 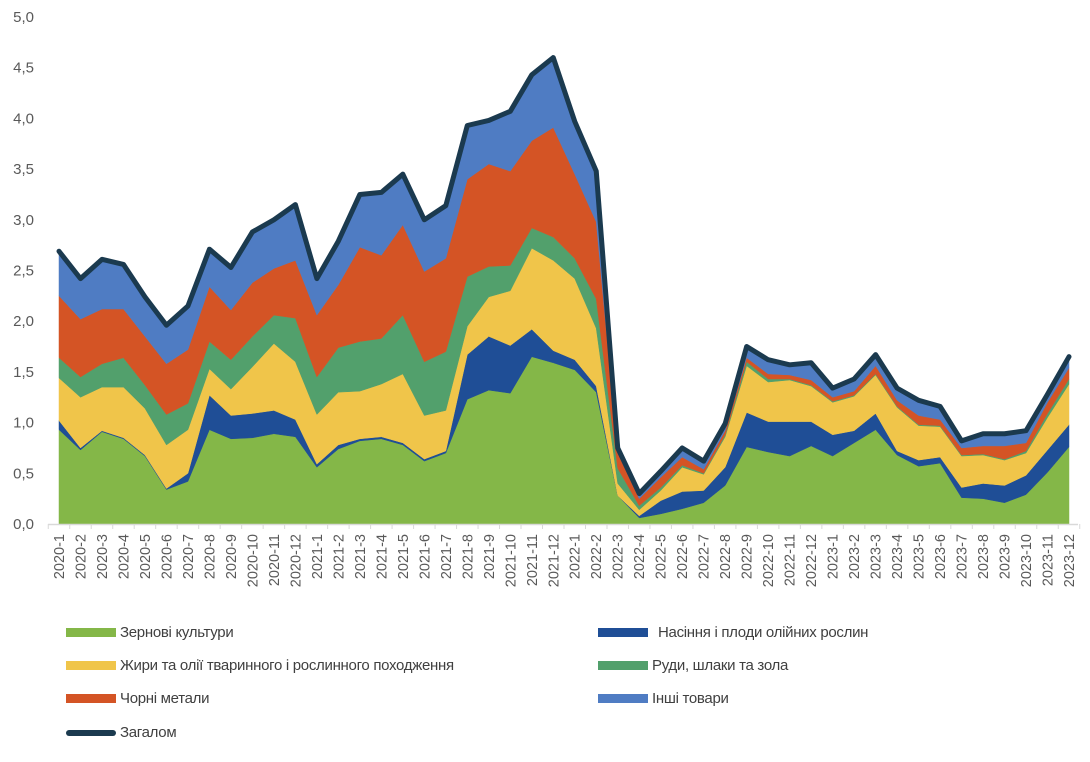 I want to click on x-tick-label: 2020-9, so click(x=232, y=556).